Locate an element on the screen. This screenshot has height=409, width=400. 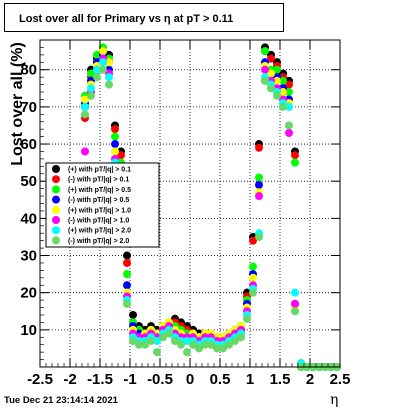
y-tick-label: 20 is located at coordinates (28, 293).